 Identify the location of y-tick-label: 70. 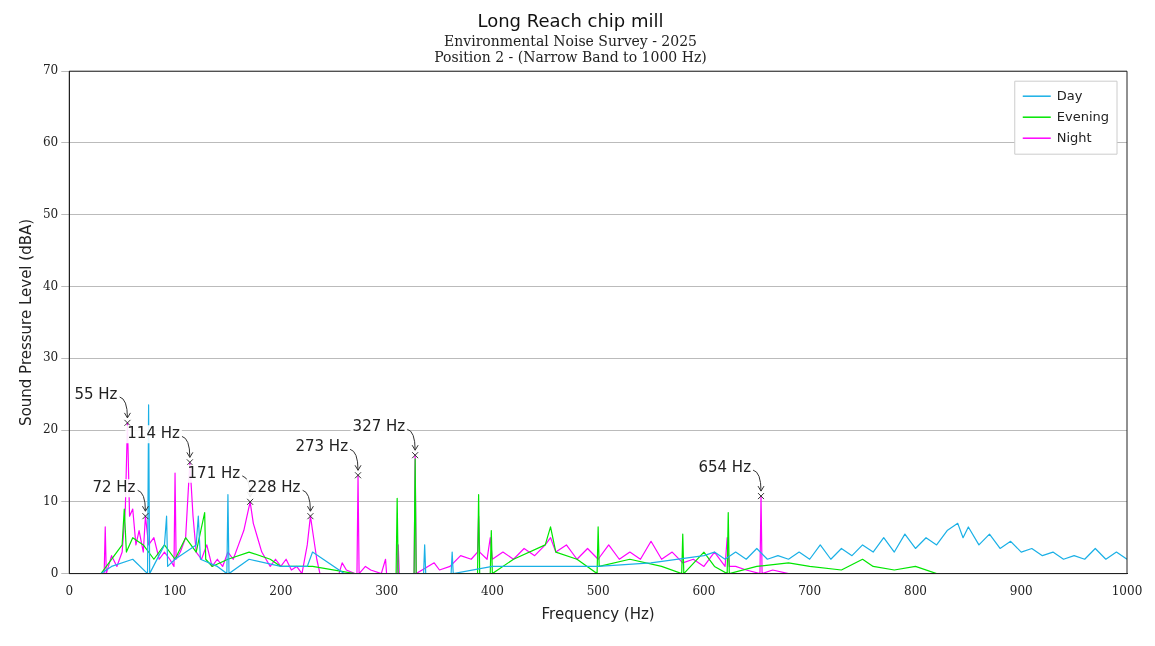
(50, 70).